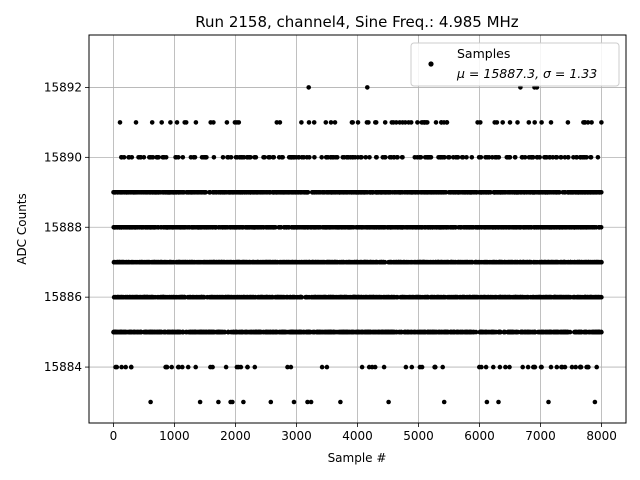  I want to click on x-tick-label: 6000, so click(479, 436).